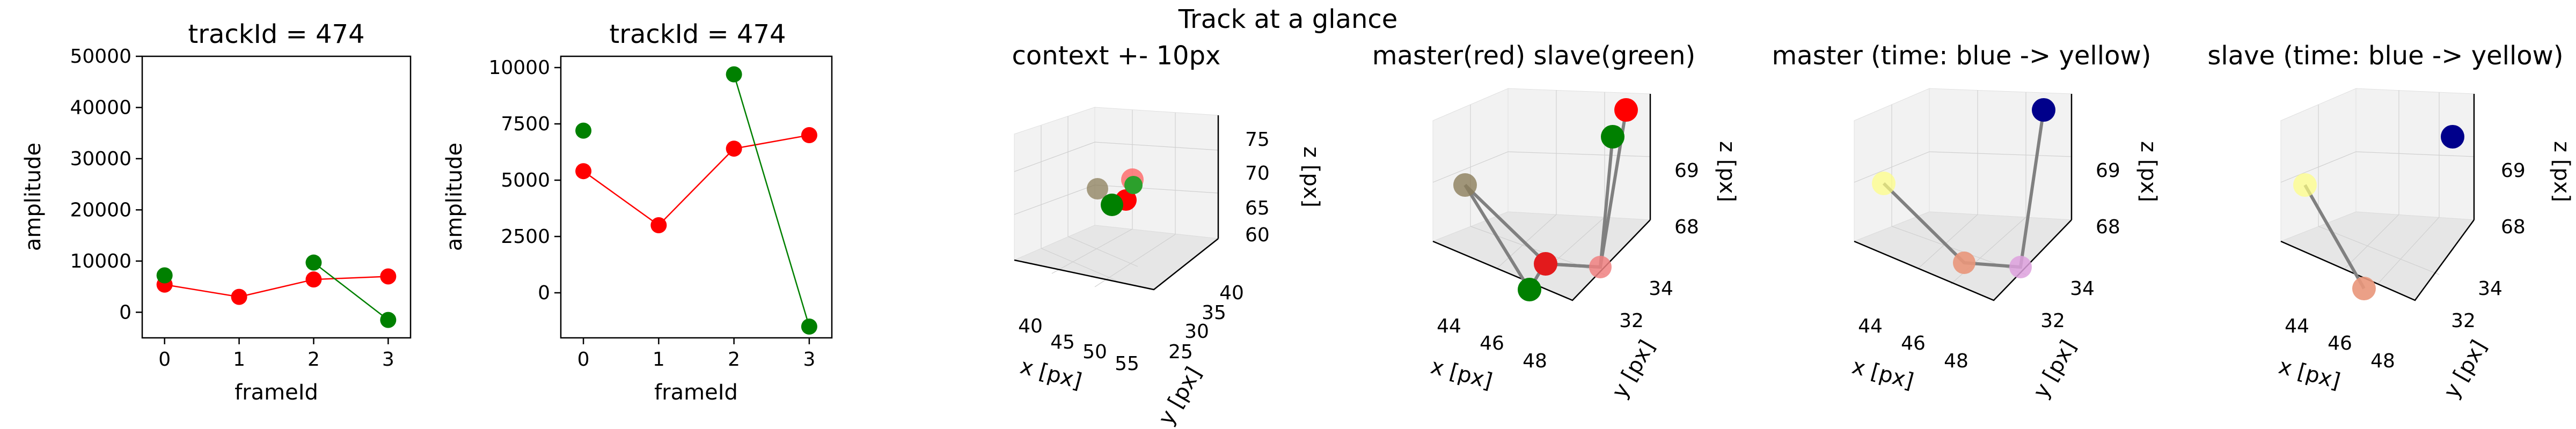 This screenshot has width=2576, height=429. What do you see at coordinates (454, 197) in the screenshot?
I see `chart-2-ylabel: amplitude` at bounding box center [454, 197].